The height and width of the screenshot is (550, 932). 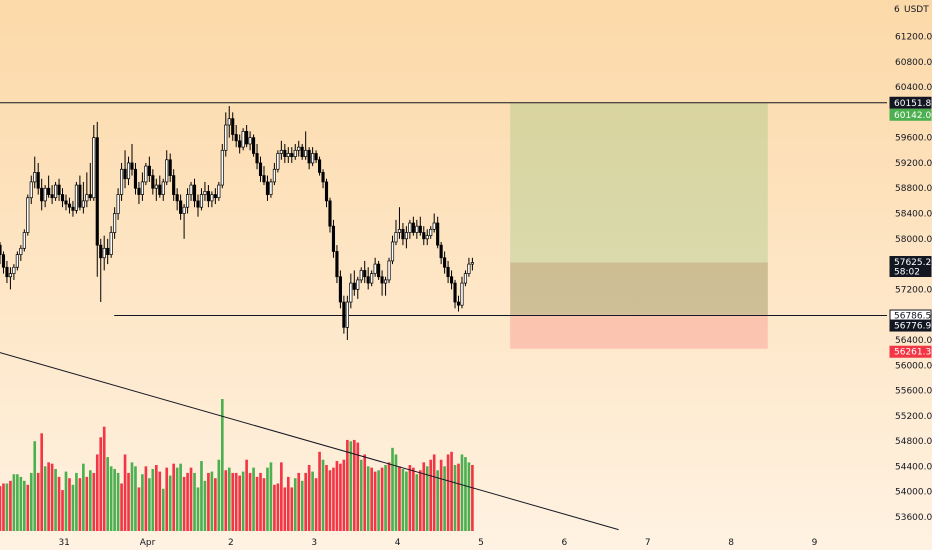 What do you see at coordinates (907, 273) in the screenshot?
I see `countdown-label: 58:02` at bounding box center [907, 273].